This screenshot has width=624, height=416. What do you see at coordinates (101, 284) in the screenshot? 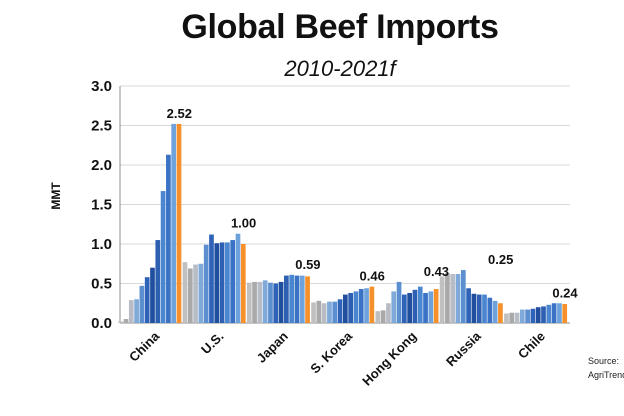
I see `y-tick-label: 0.5` at bounding box center [101, 284].